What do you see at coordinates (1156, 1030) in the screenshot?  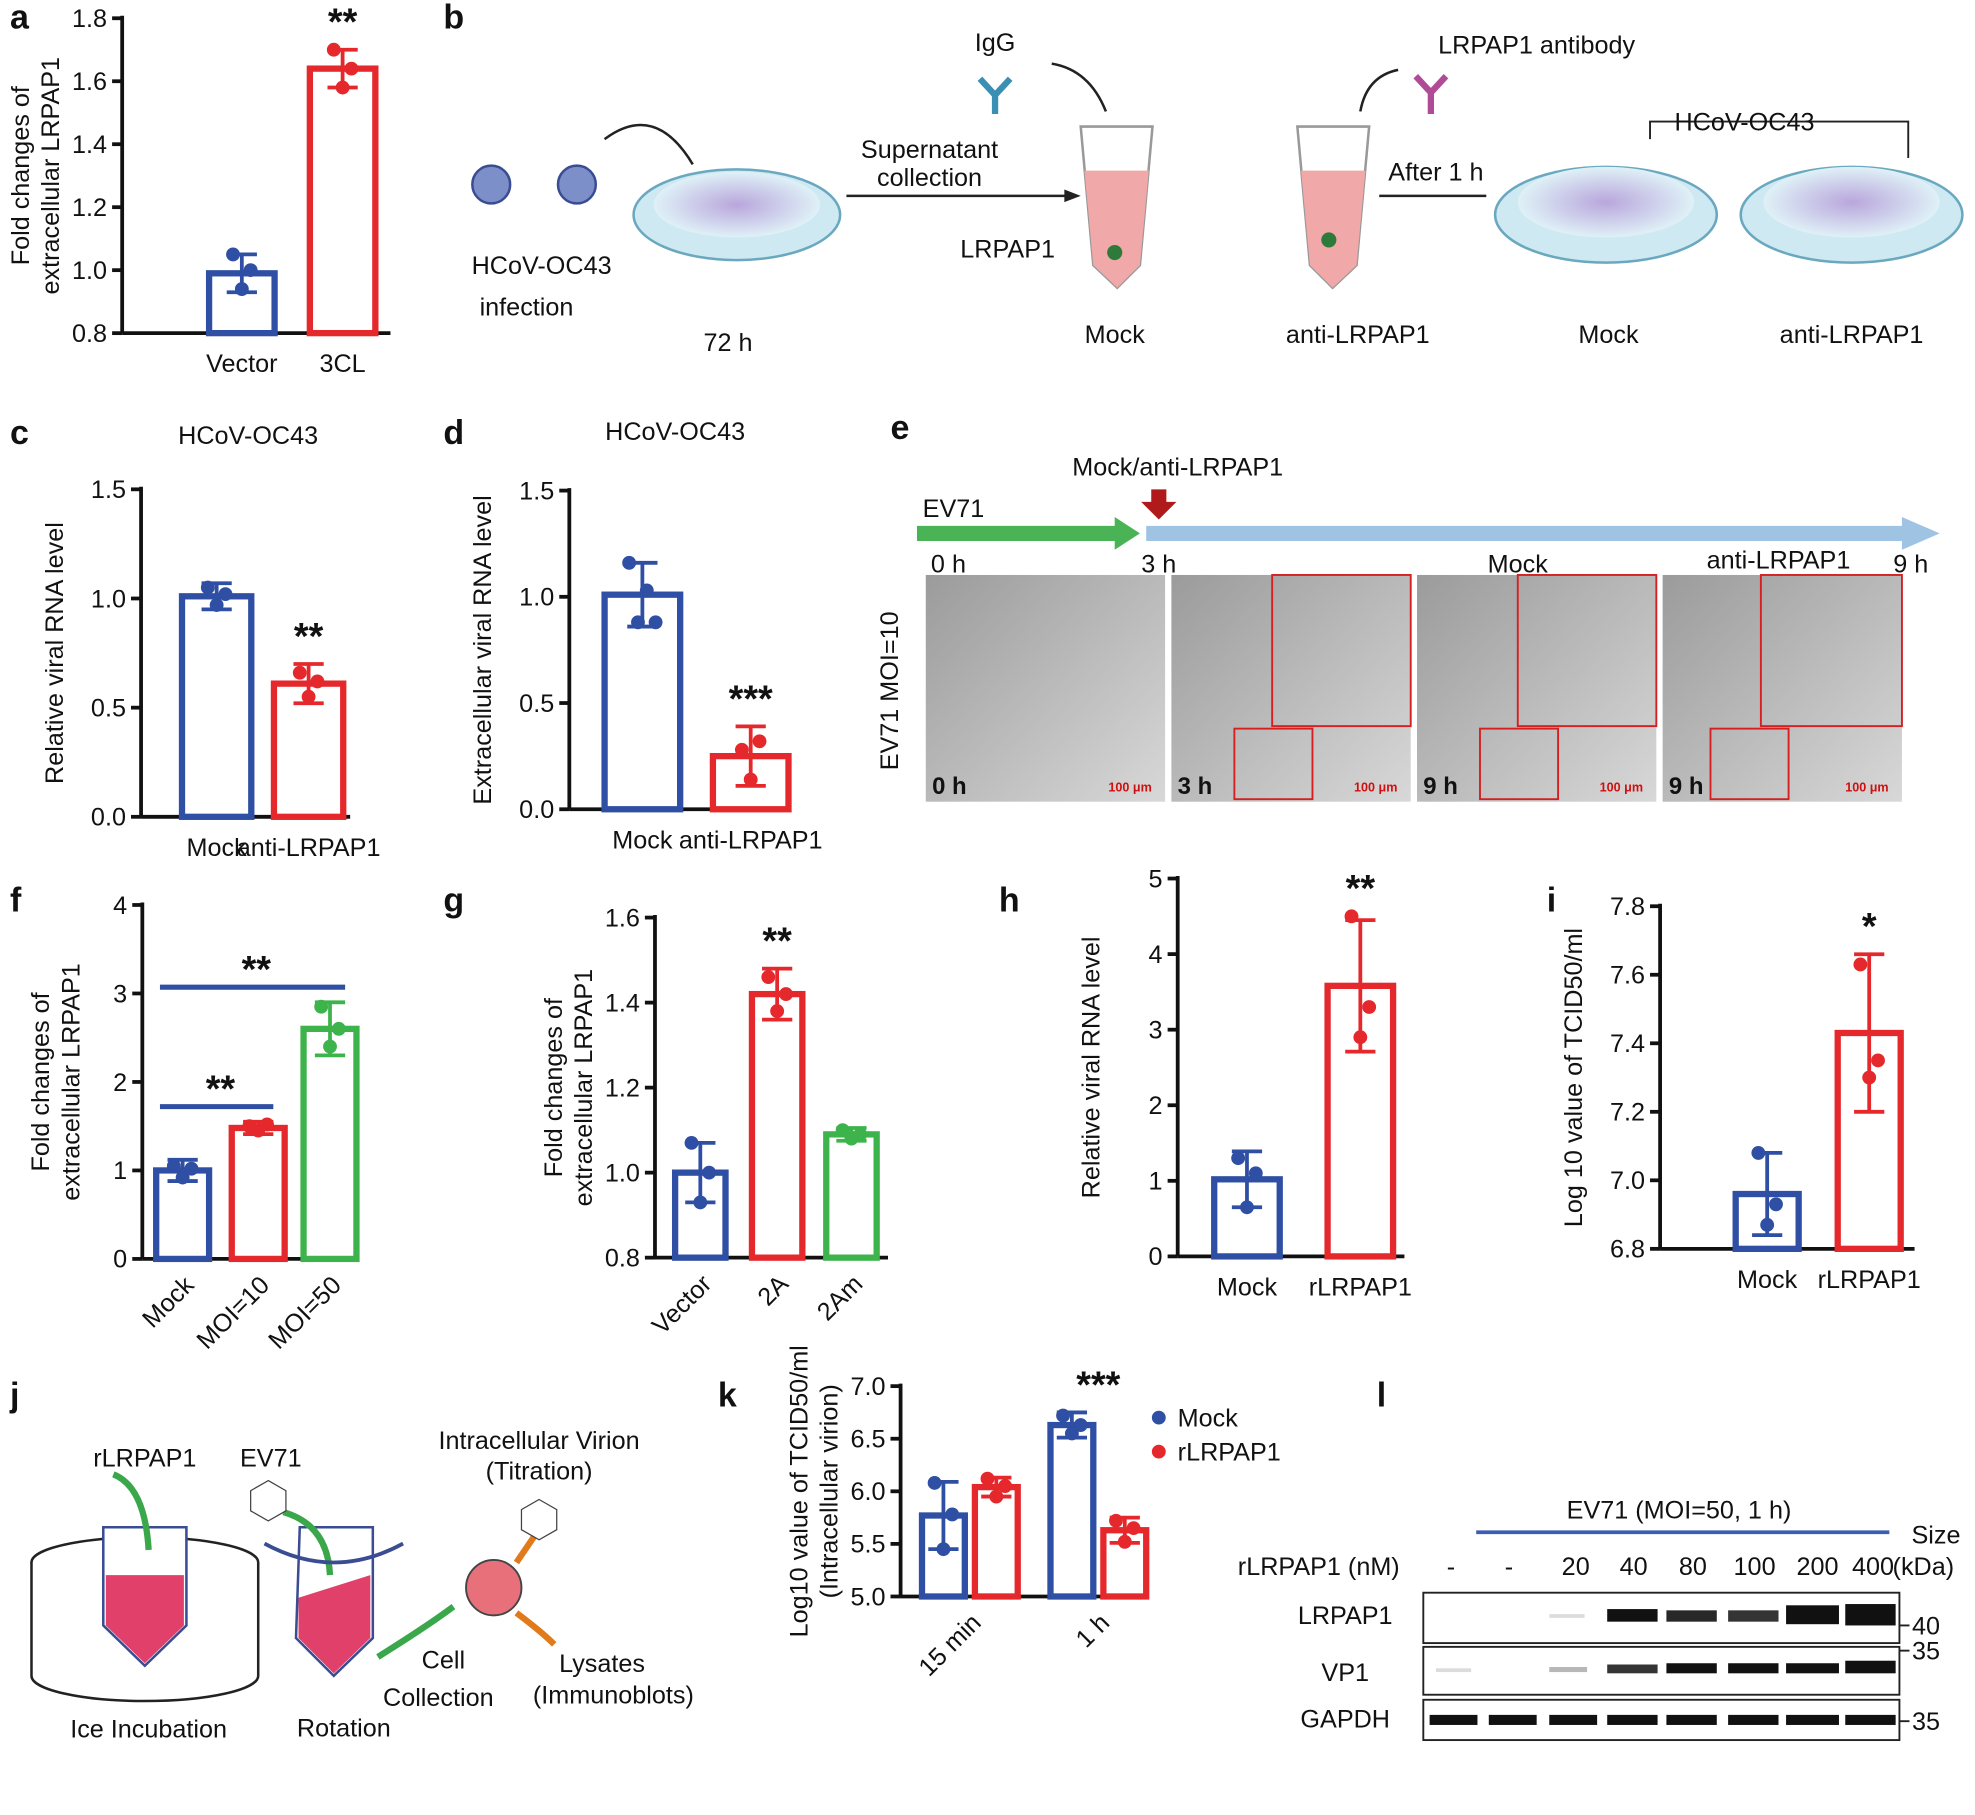 I see `y-tick-label: 3` at bounding box center [1156, 1030].